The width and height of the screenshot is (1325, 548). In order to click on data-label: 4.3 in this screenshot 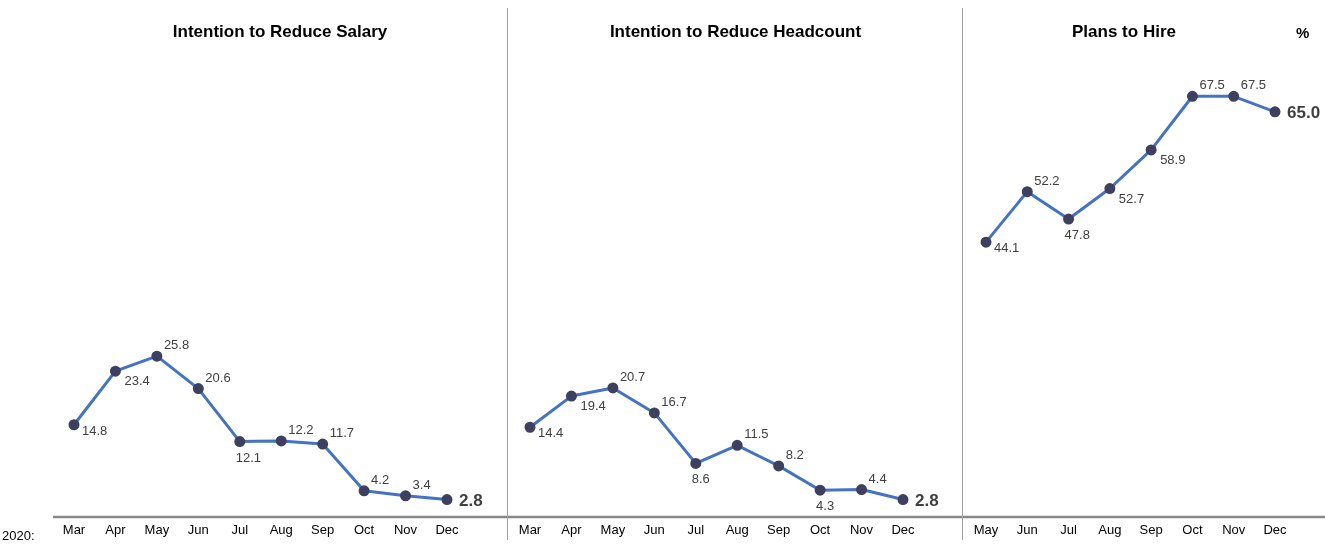, I will do `click(825, 506)`.